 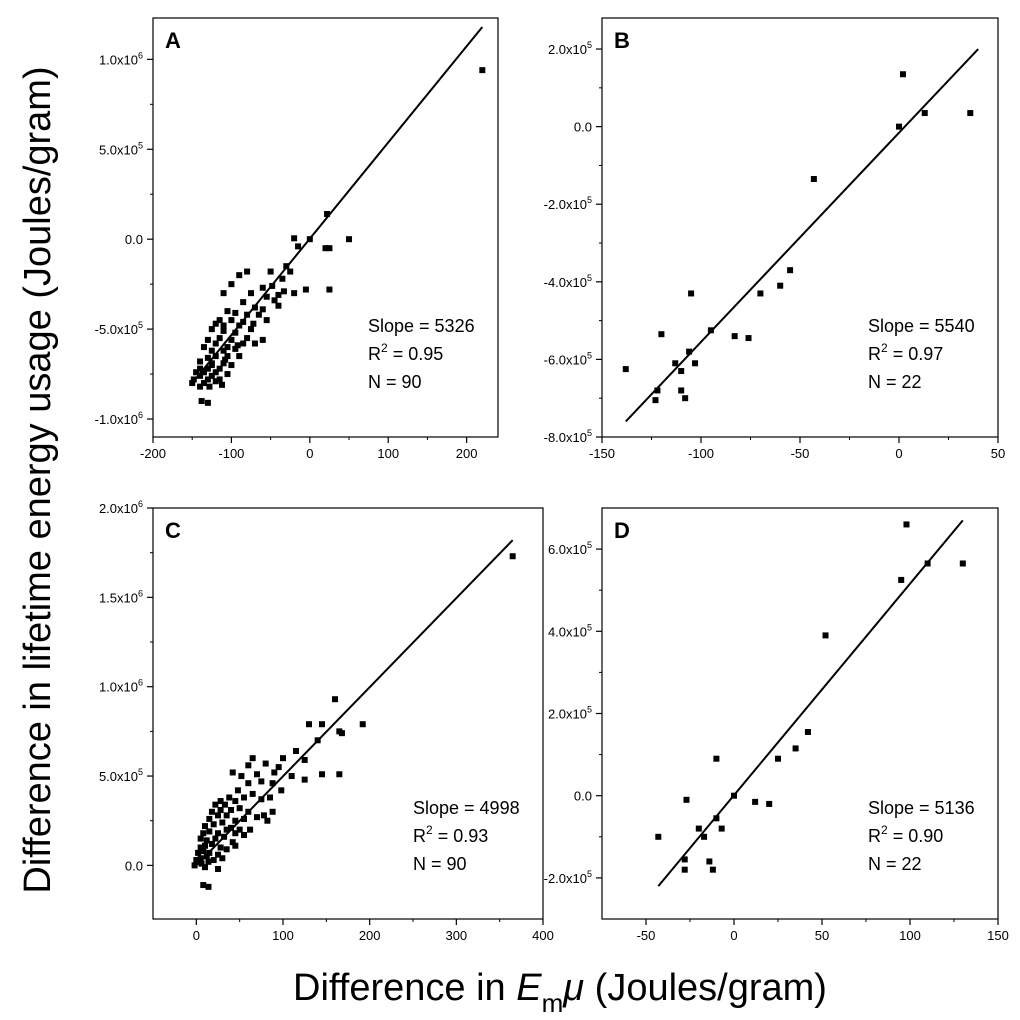 I want to click on slope-label: Slope = 5540, so click(x=921, y=326).